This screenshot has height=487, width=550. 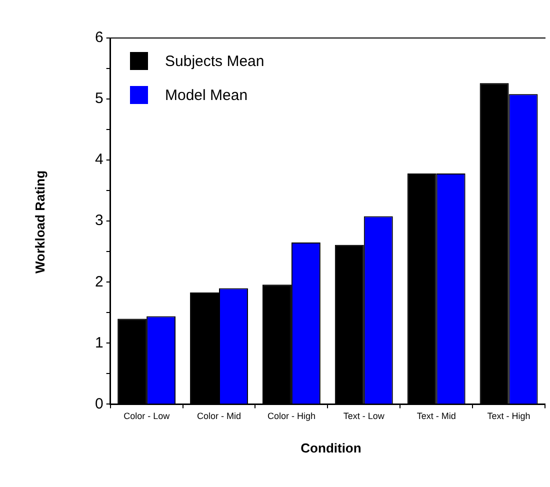 What do you see at coordinates (291, 416) in the screenshot?
I see `x-tick-label: Color - High` at bounding box center [291, 416].